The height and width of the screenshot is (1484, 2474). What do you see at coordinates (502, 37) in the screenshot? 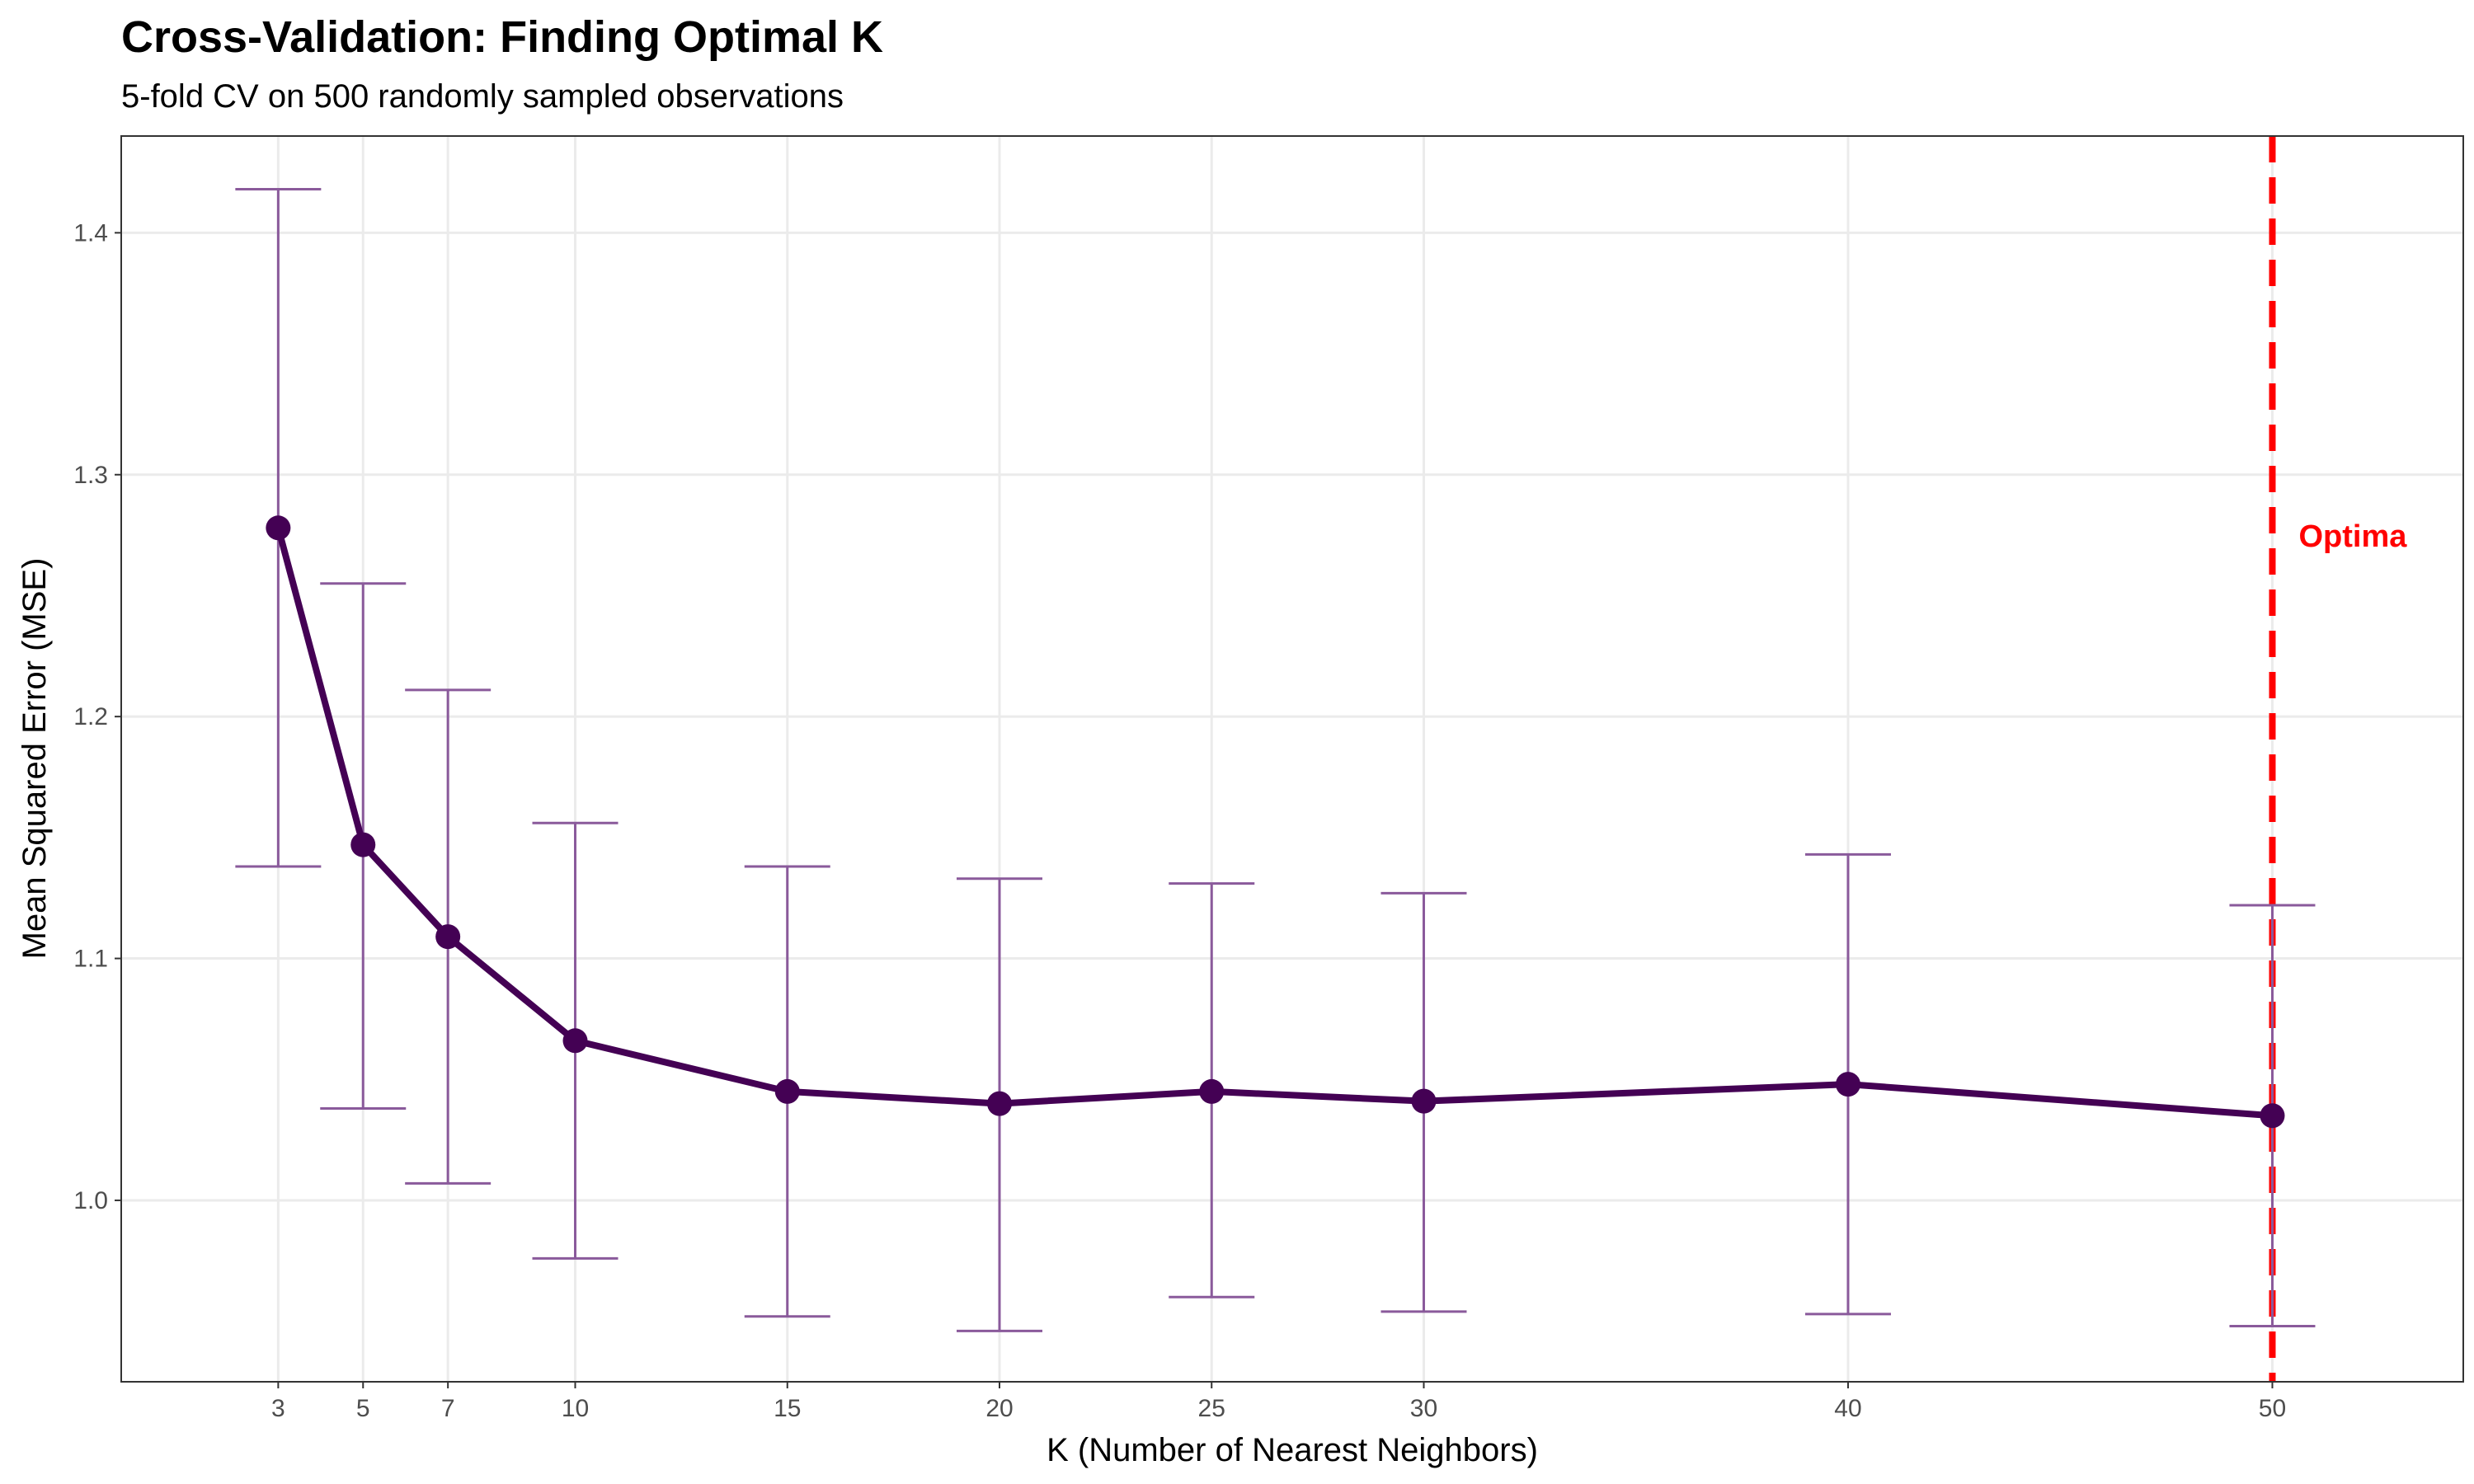
I see `chart-title: Cross-Validation: Finding Optimal K` at bounding box center [502, 37].